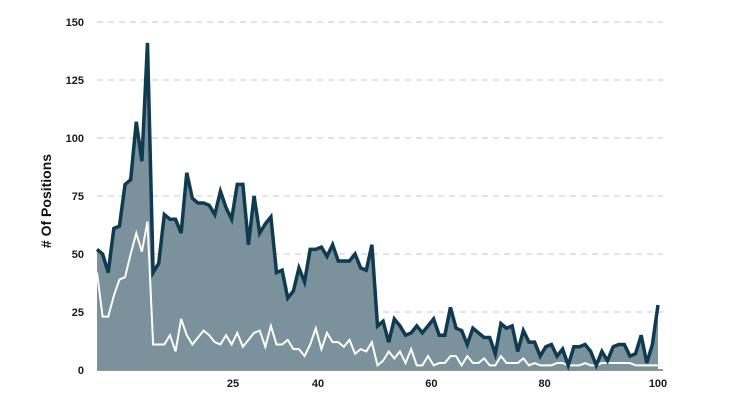 The height and width of the screenshot is (402, 734). I want to click on x-tick-label: 80, so click(545, 384).